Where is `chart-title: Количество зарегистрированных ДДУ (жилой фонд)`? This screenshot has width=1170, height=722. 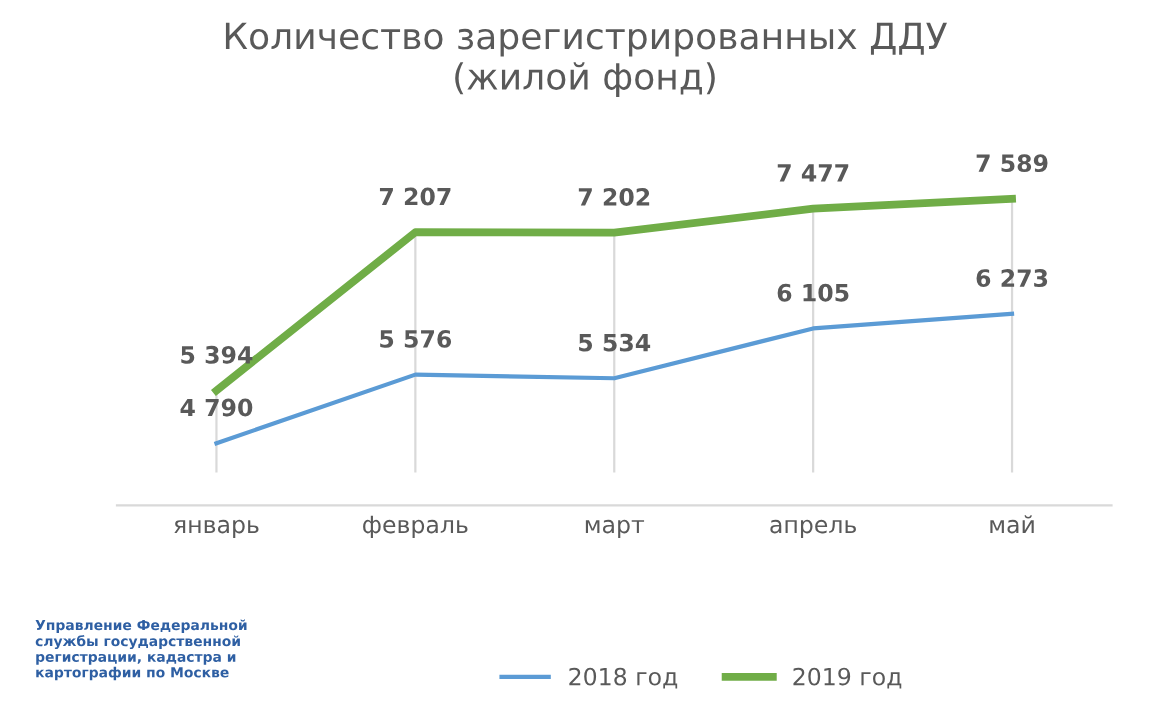
chart-title: Количество зарегистрированных ДДУ (жилой фонд) is located at coordinates (586, 60).